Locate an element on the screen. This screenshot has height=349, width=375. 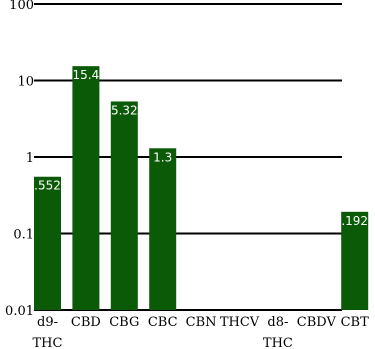
x-tick-label: CBG is located at coordinates (124, 322).